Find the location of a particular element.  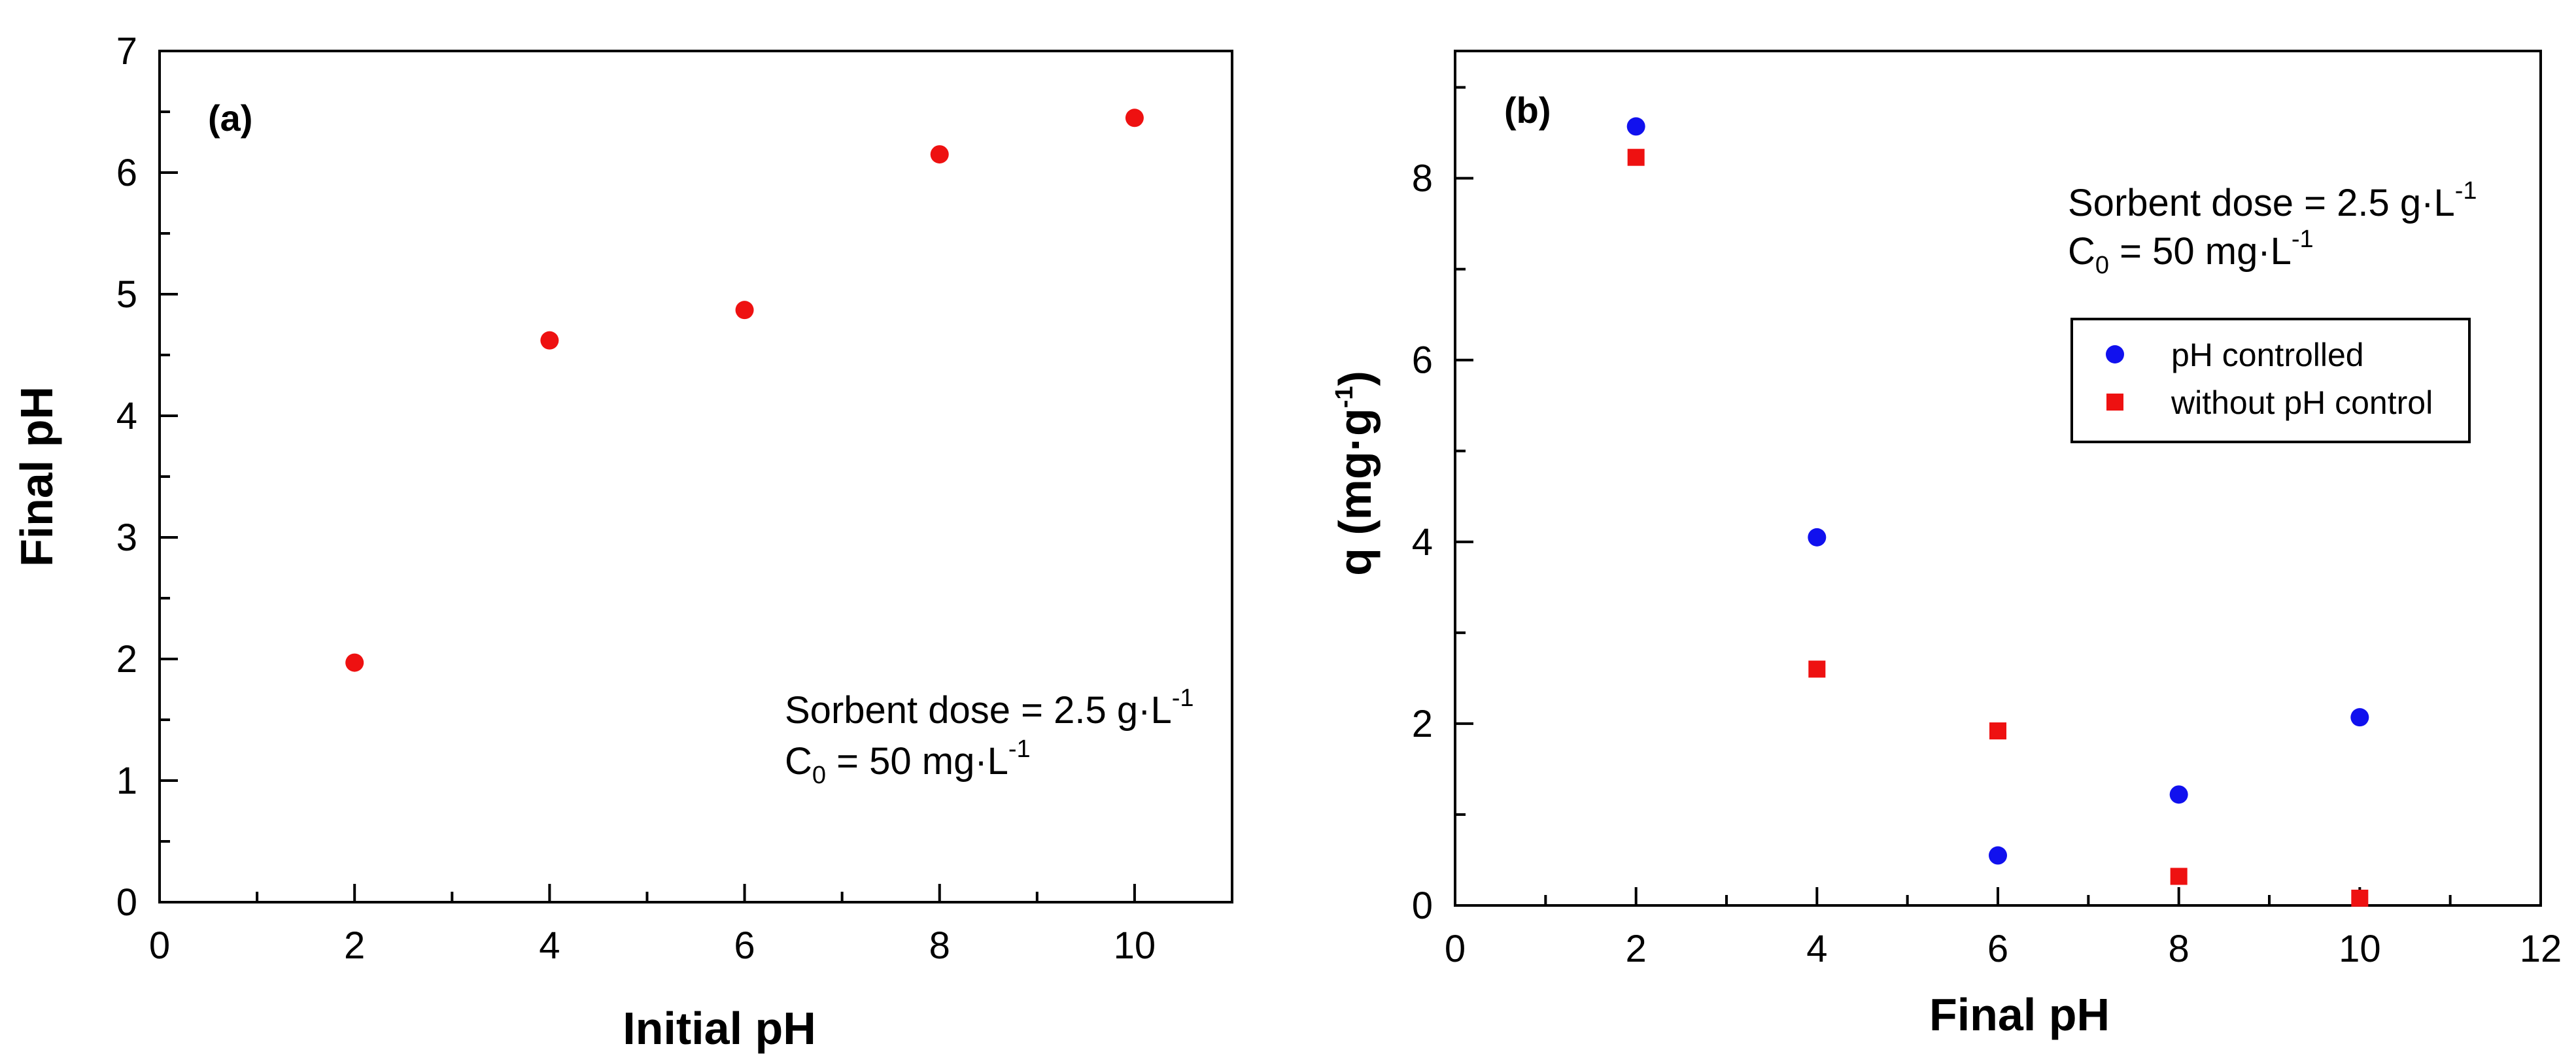

panel-b-x-tick-labels: 0 2 4 6 8 10 12 is located at coordinates (2004, 949).